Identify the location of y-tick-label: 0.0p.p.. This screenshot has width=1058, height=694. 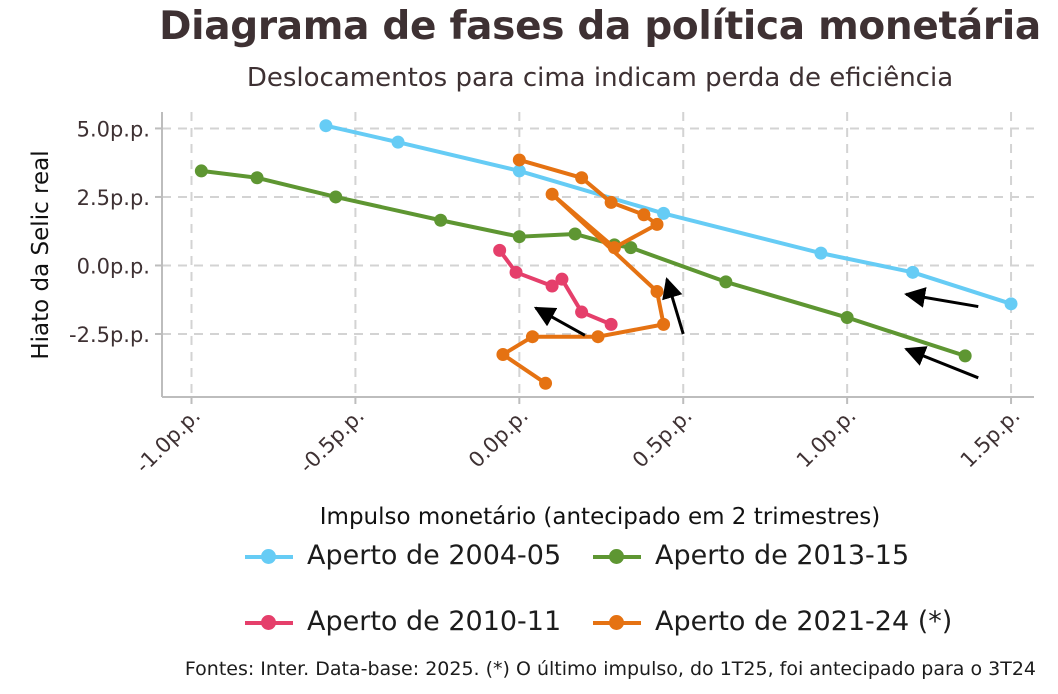
(113, 266).